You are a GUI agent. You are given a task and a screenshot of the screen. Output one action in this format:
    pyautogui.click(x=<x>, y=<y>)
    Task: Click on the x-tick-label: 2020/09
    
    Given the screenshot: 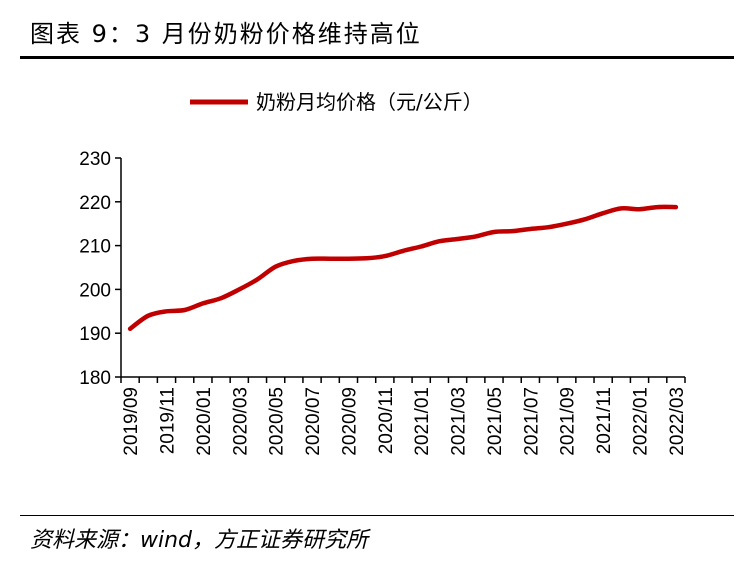 What is the action you would take?
    pyautogui.click(x=349, y=421)
    